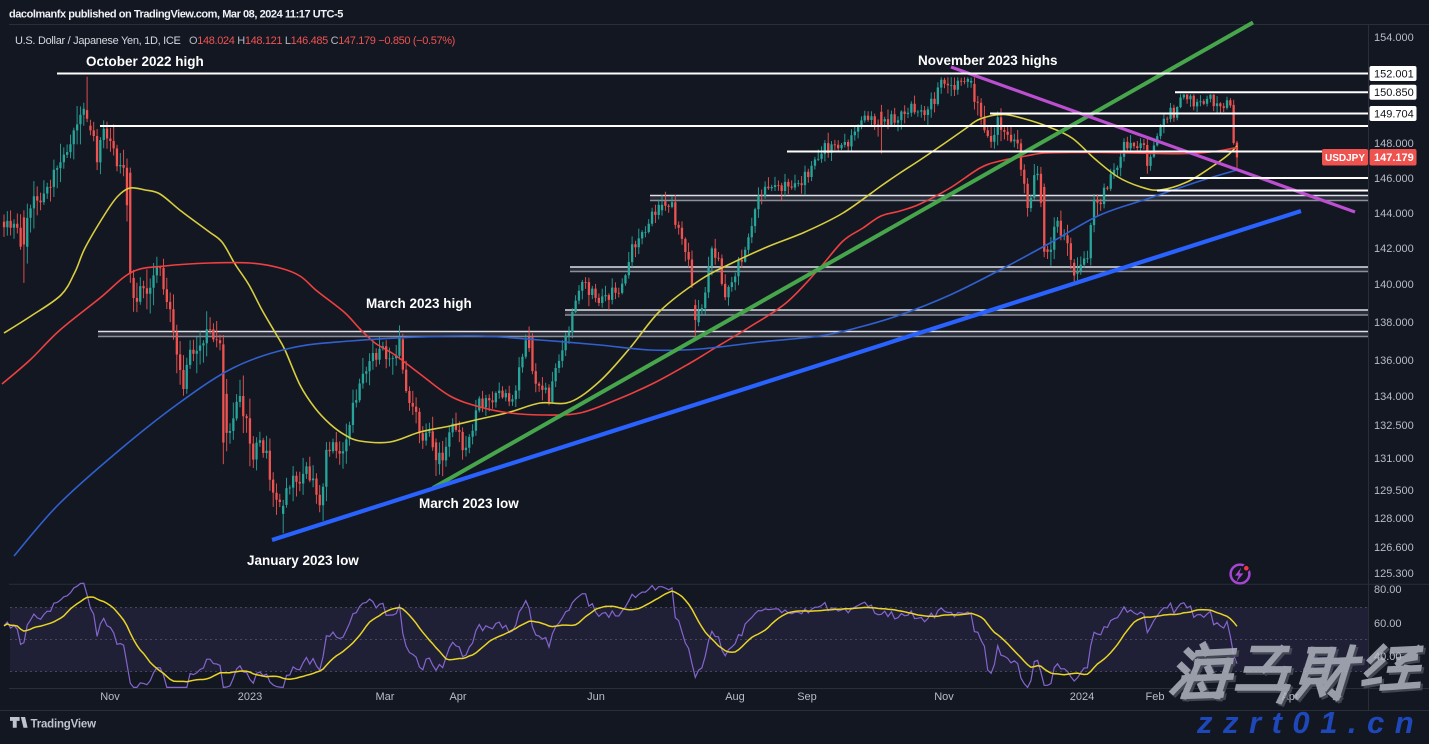 Image resolution: width=1429 pixels, height=744 pixels. I want to click on svg-text: 129.500, so click(1394, 491).